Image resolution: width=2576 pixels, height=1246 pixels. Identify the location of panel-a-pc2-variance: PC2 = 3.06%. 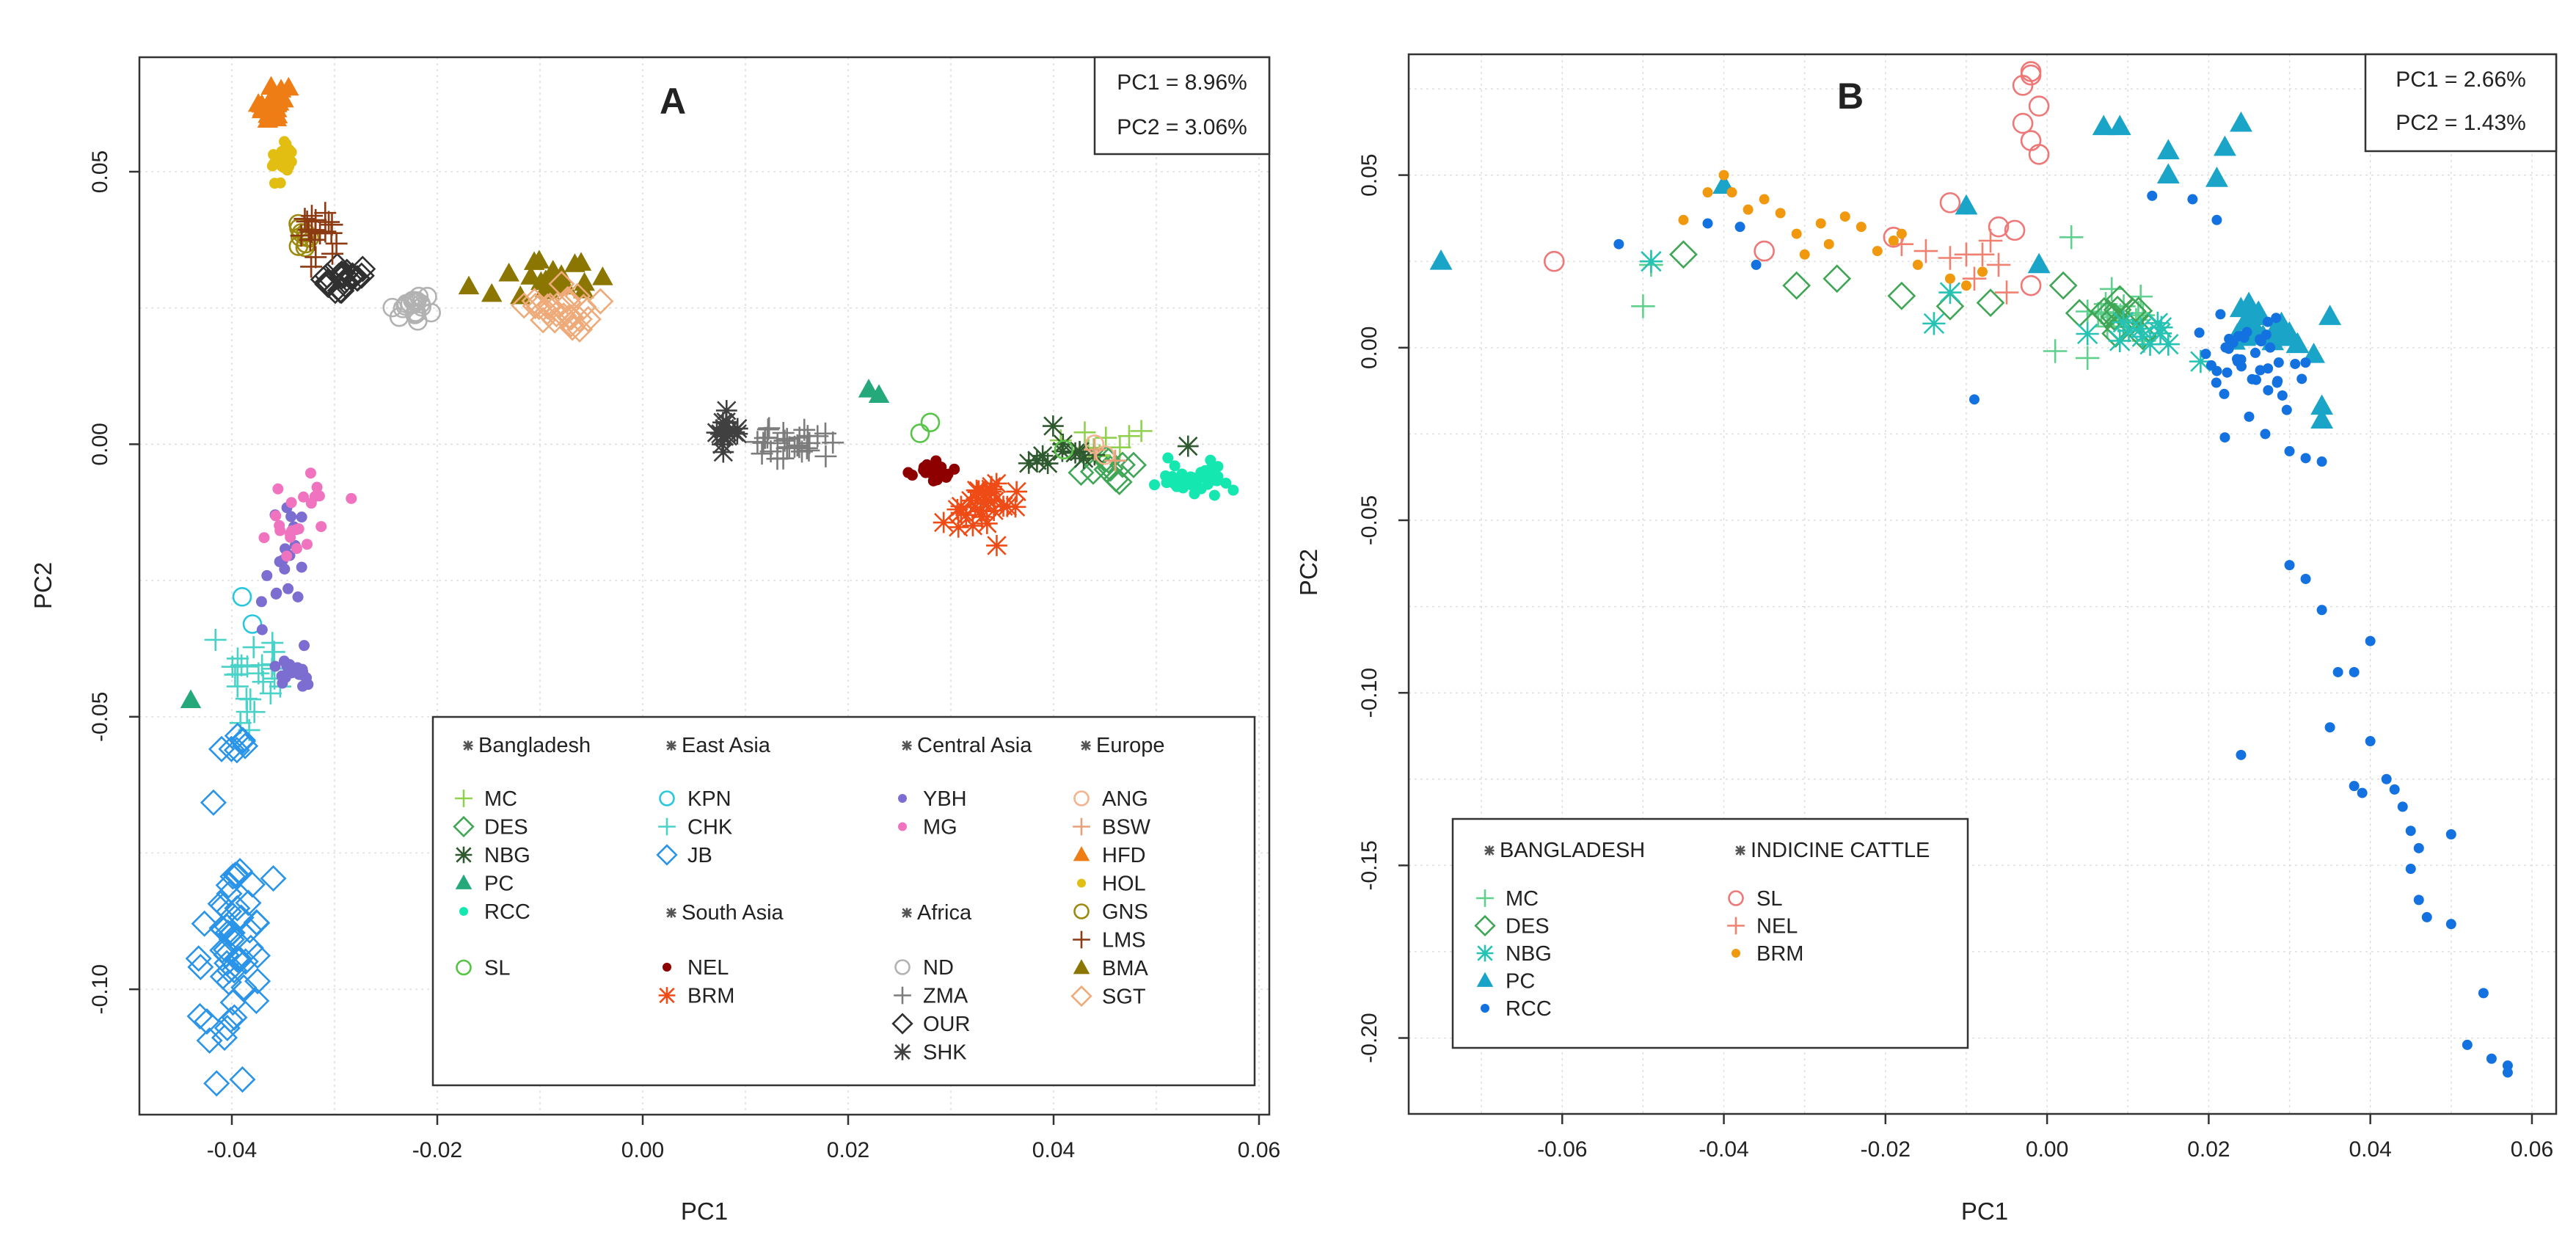
(1182, 127).